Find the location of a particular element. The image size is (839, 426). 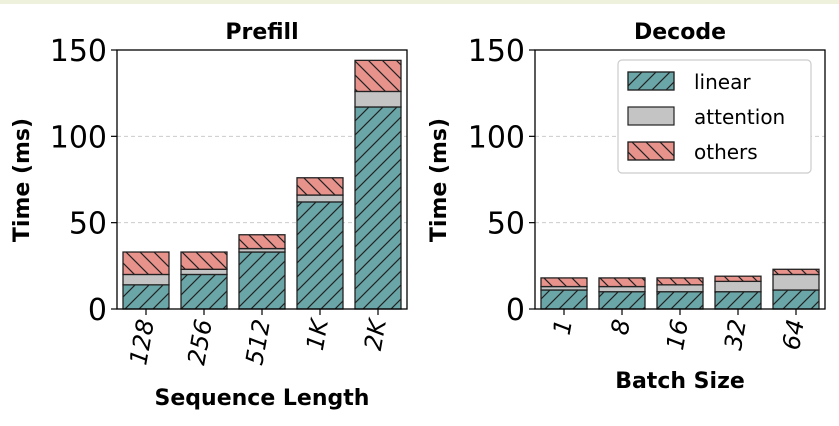

top-strip is located at coordinates (419, 2).